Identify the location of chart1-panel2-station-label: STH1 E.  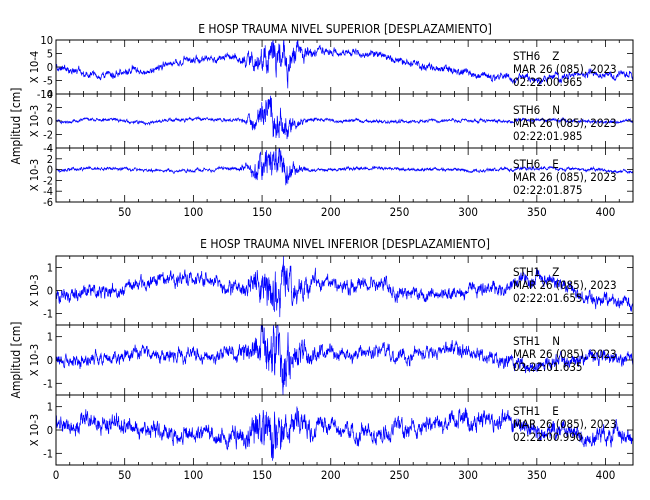
(536, 411).